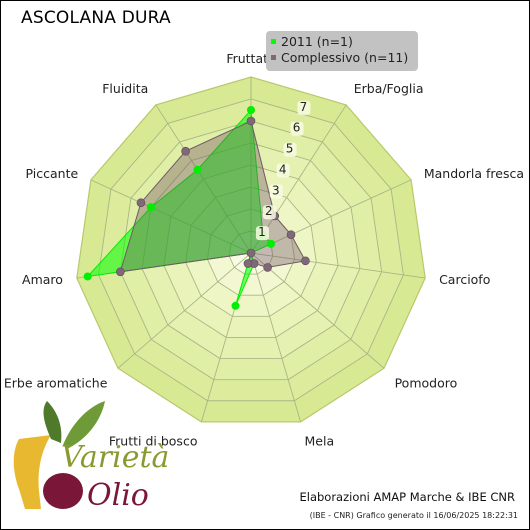 This screenshot has width=530, height=530. I want to click on tick-label-7: 7, so click(304, 107).